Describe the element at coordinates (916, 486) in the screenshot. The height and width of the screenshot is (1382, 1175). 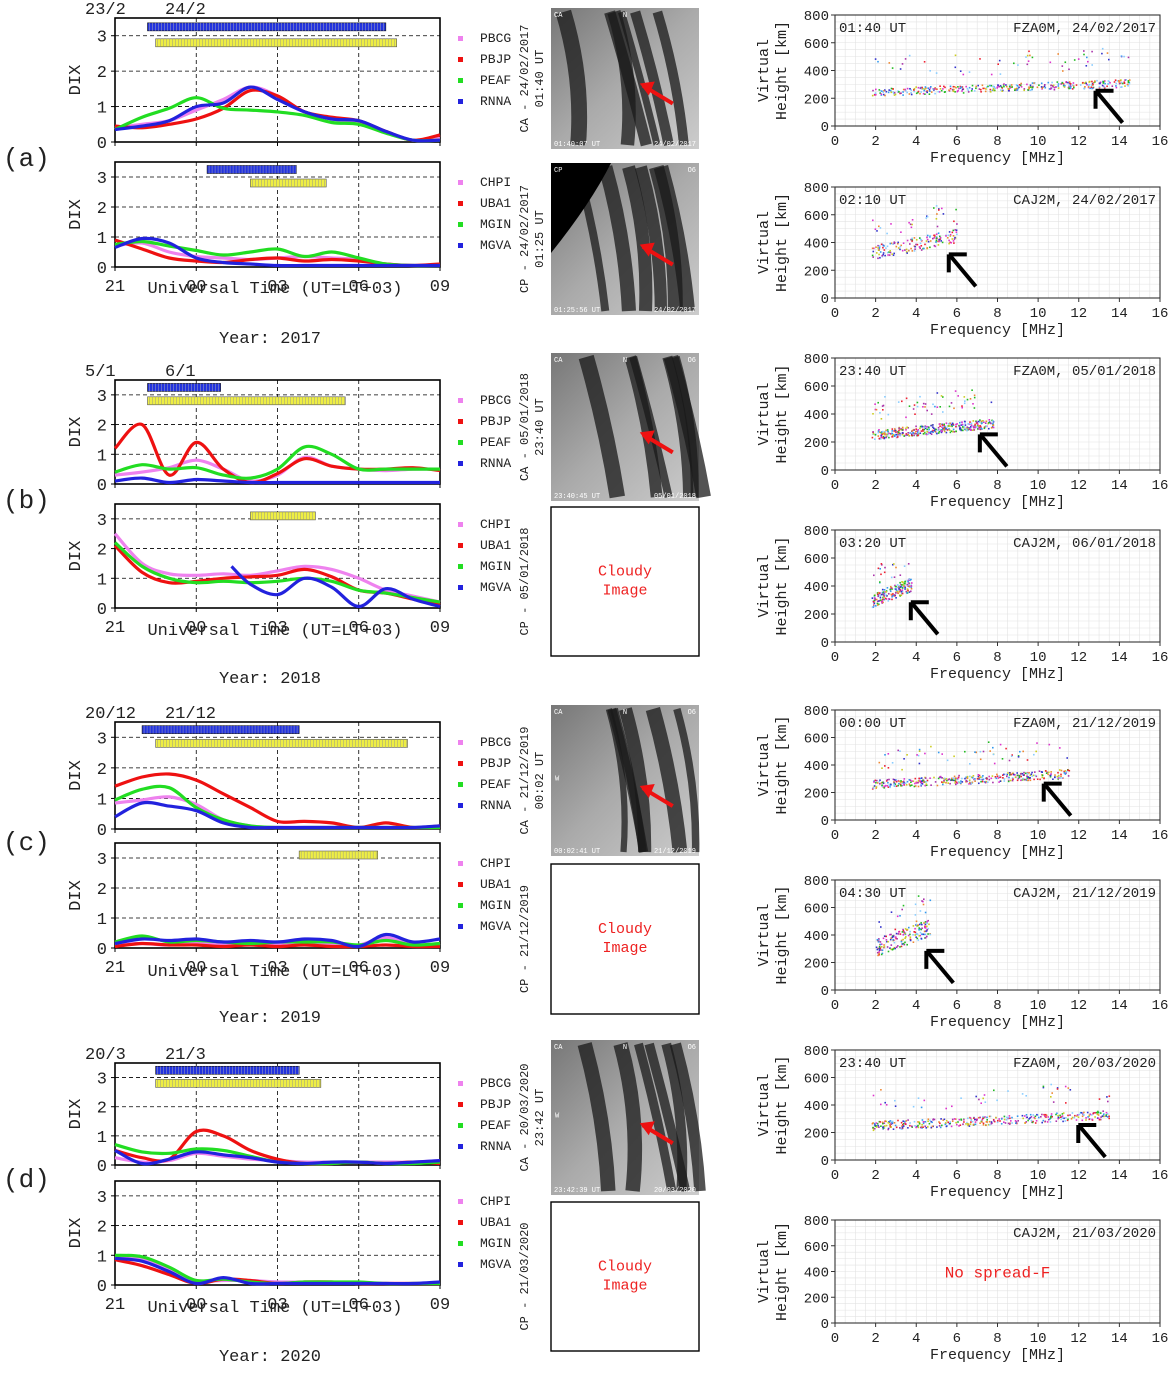
I see `iono-xtick-label: 4` at that location.